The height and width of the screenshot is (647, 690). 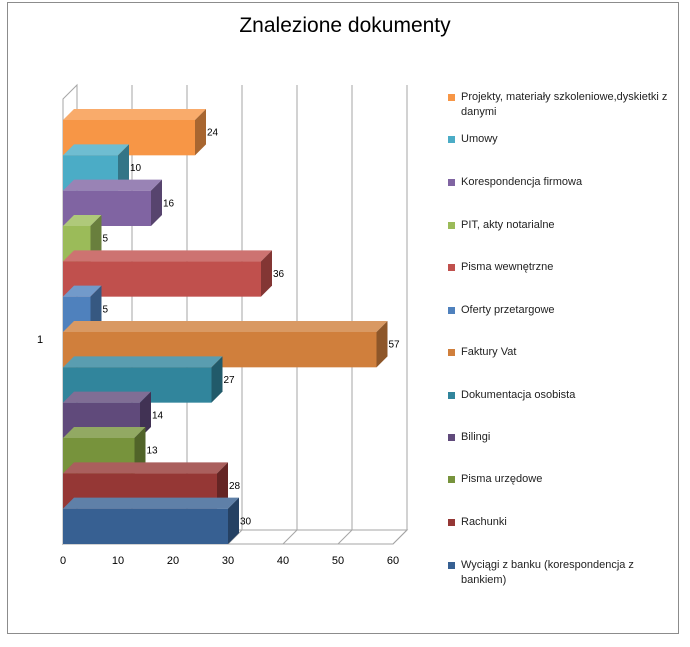 I want to click on legend-label: Pisma wewnętrzne, so click(x=507, y=267).